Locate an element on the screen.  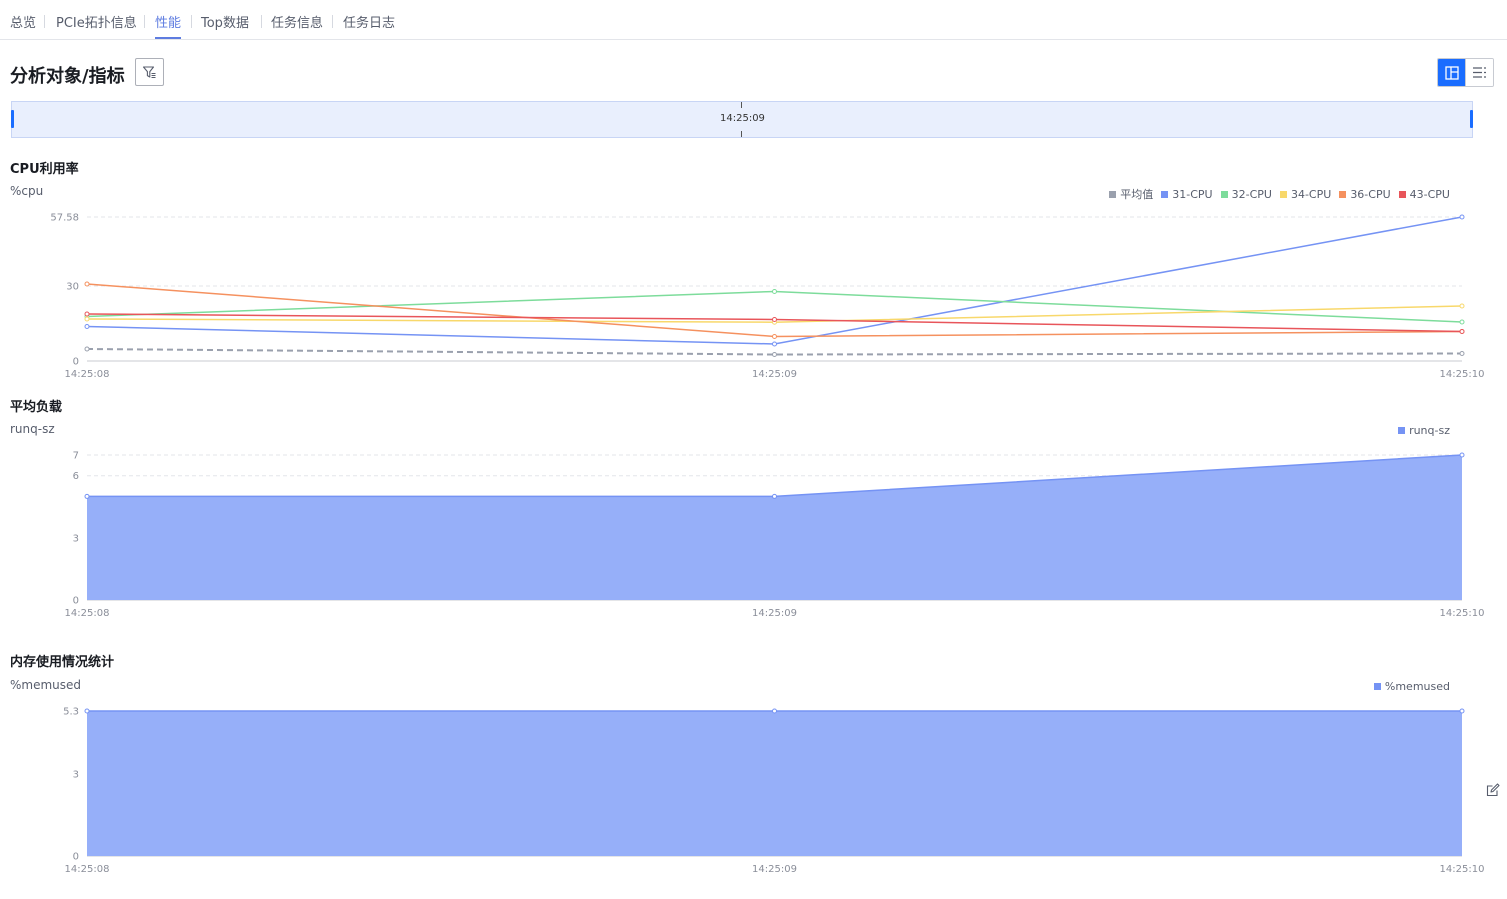
legend-label: 32-CPU is located at coordinates (1251, 194).